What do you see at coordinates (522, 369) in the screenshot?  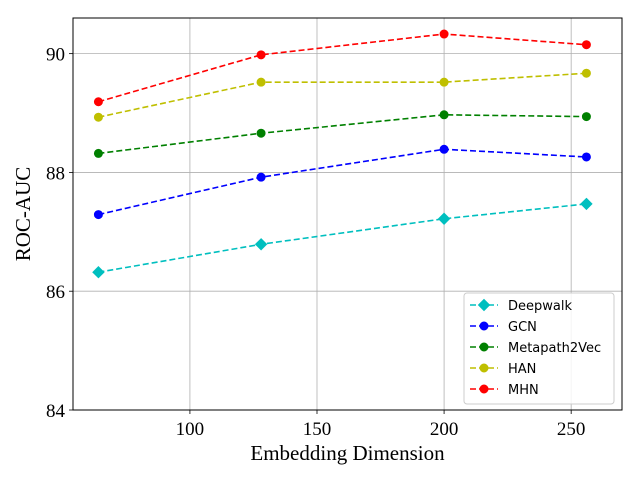 I see `legend-label-han: HAN` at bounding box center [522, 369].